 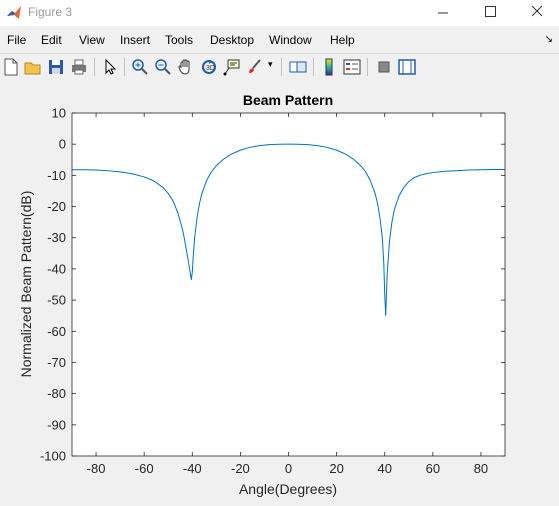 I want to click on matlab-icon, so click(x=14, y=12).